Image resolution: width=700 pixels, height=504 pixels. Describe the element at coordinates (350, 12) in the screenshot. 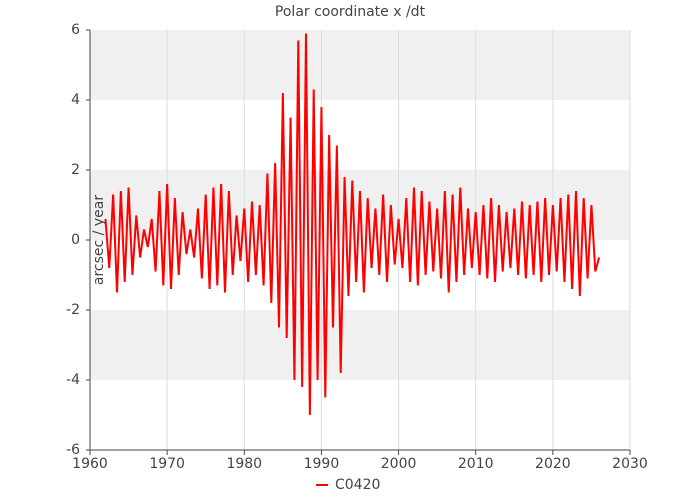

I see `chart-title: Polar coordinate x /dt` at that location.